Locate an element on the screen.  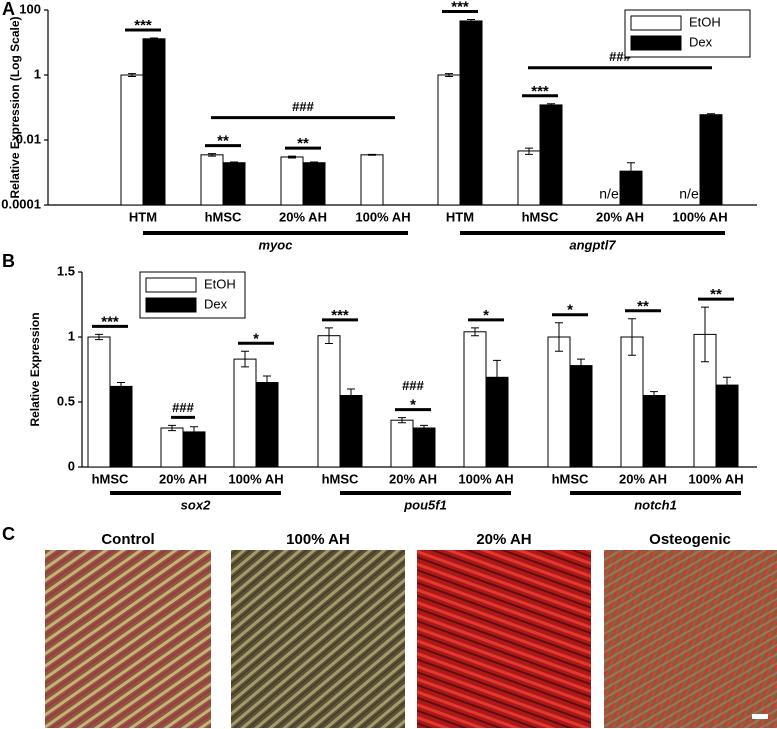
y-tick-label: 0.5 is located at coordinates (66, 400).